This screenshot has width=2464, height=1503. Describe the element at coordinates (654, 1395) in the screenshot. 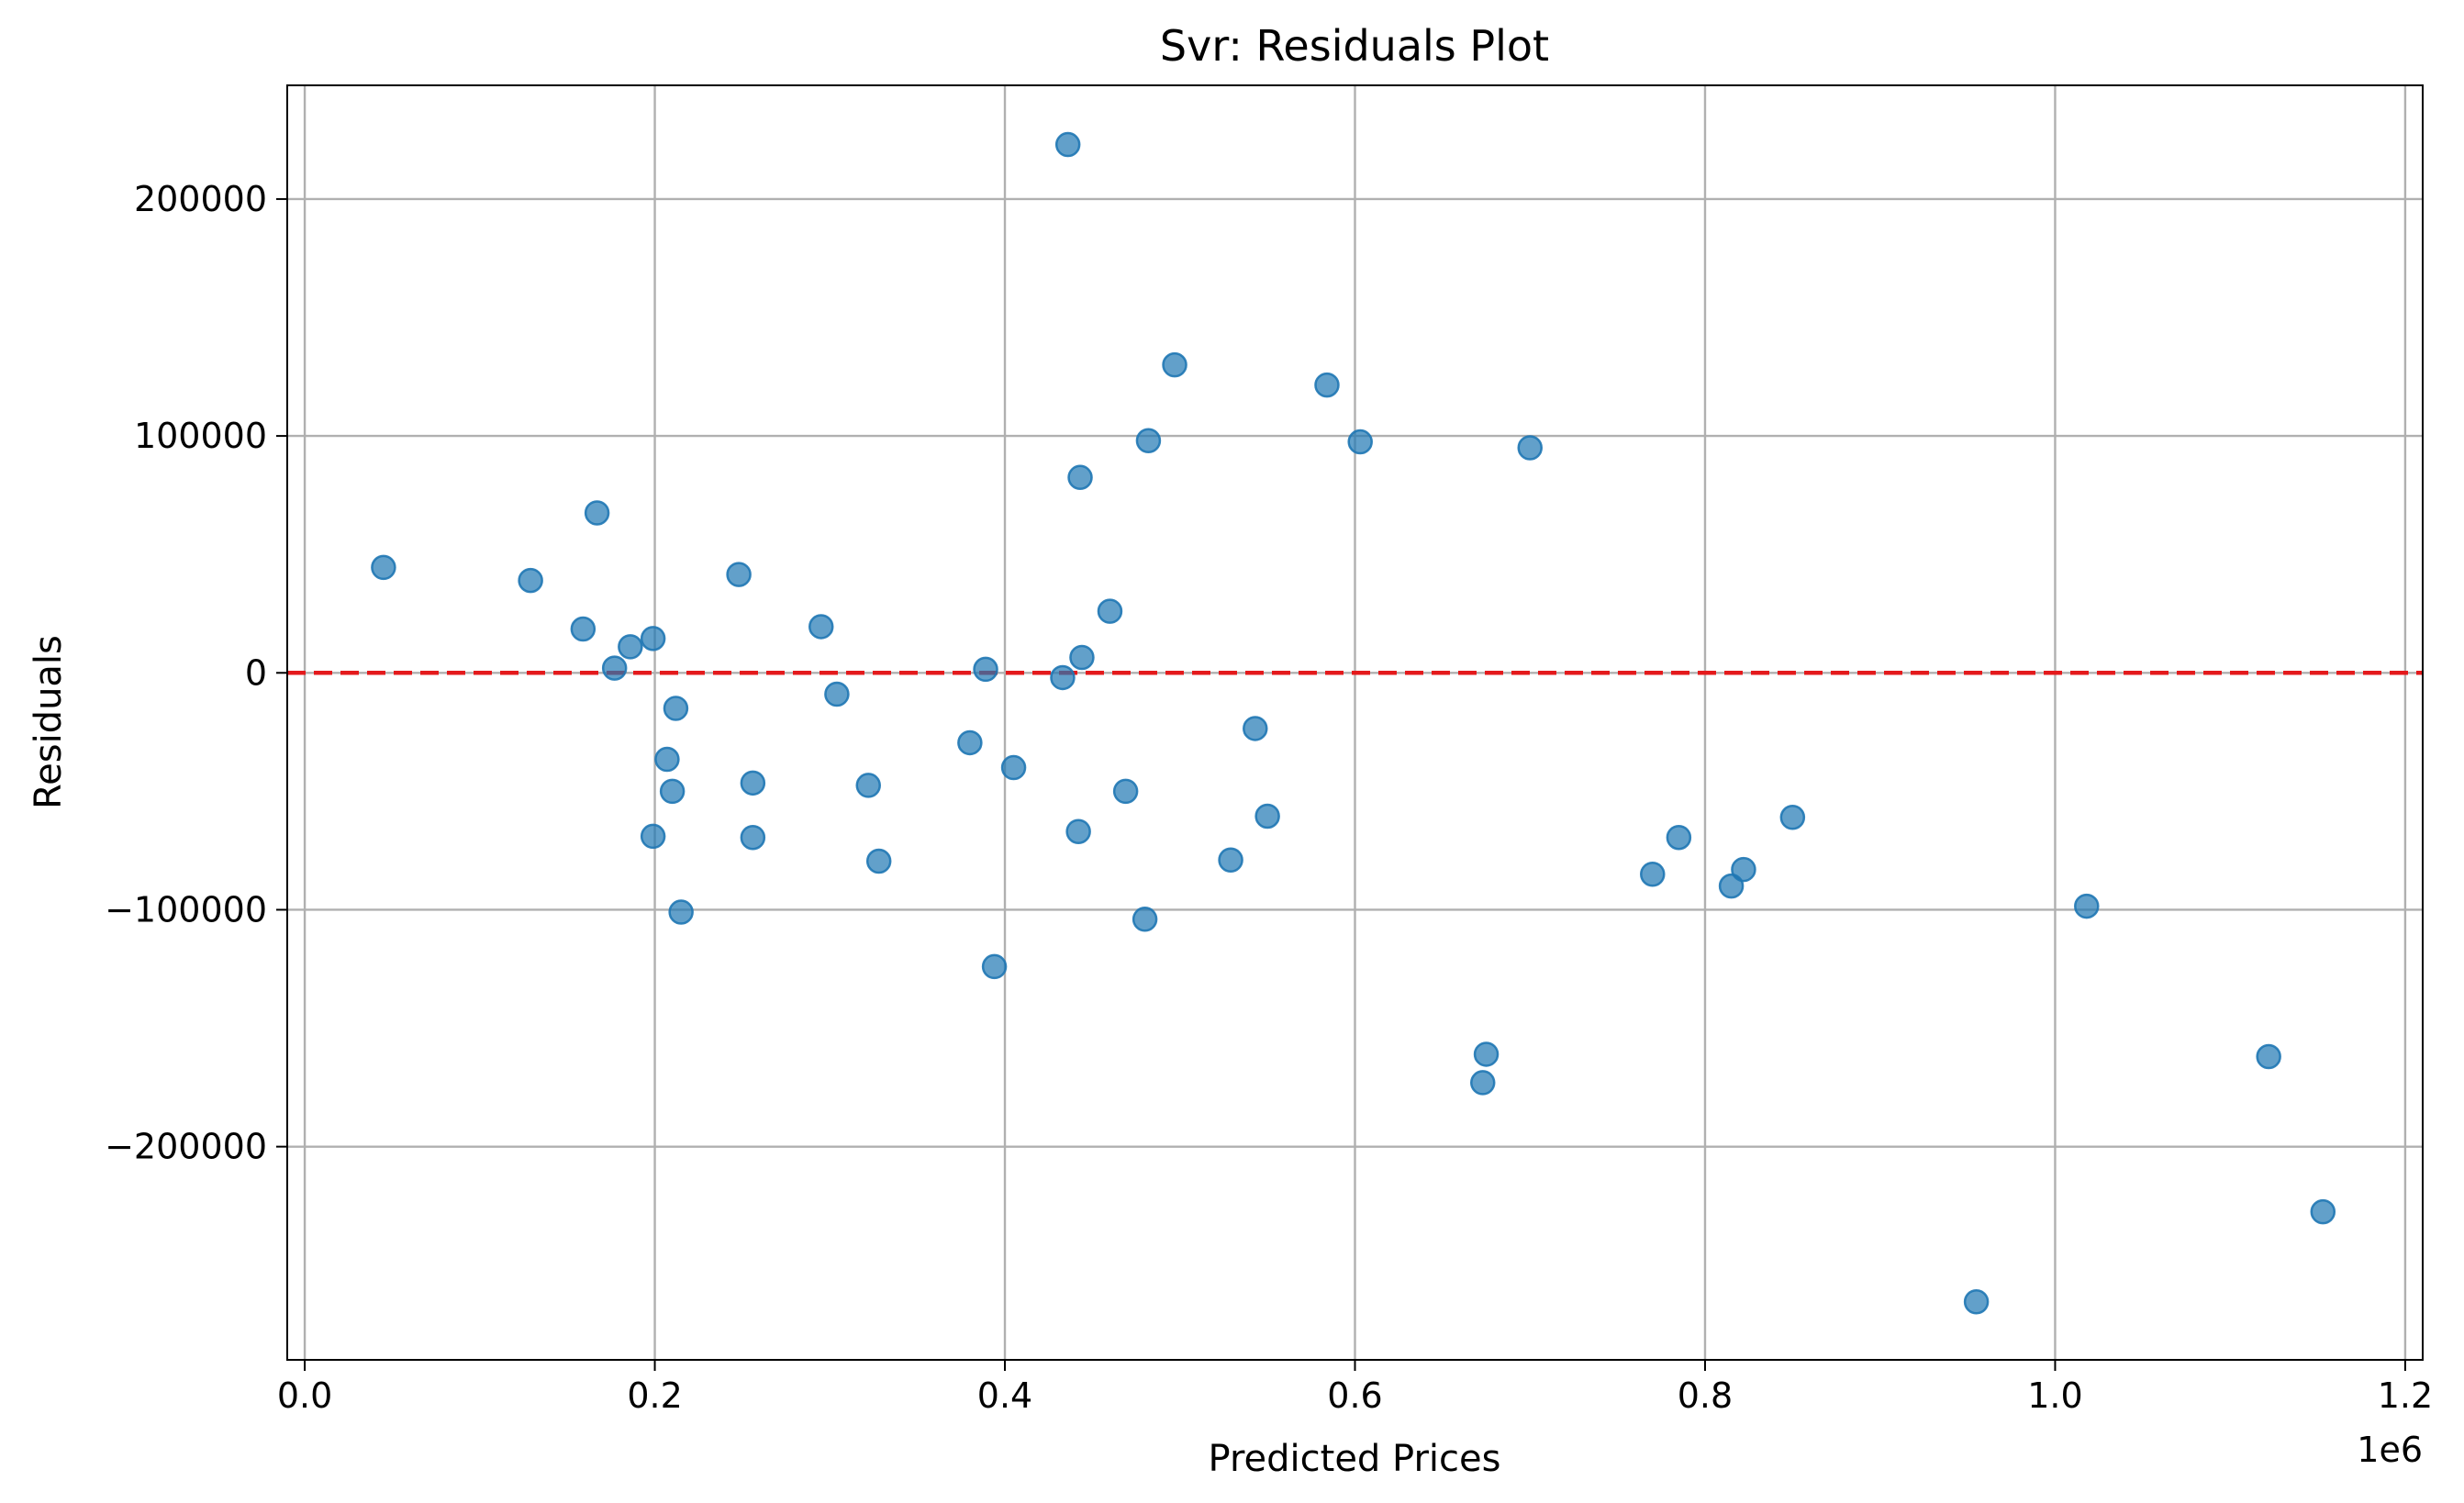

I see `x-tick-label: 0.2` at that location.